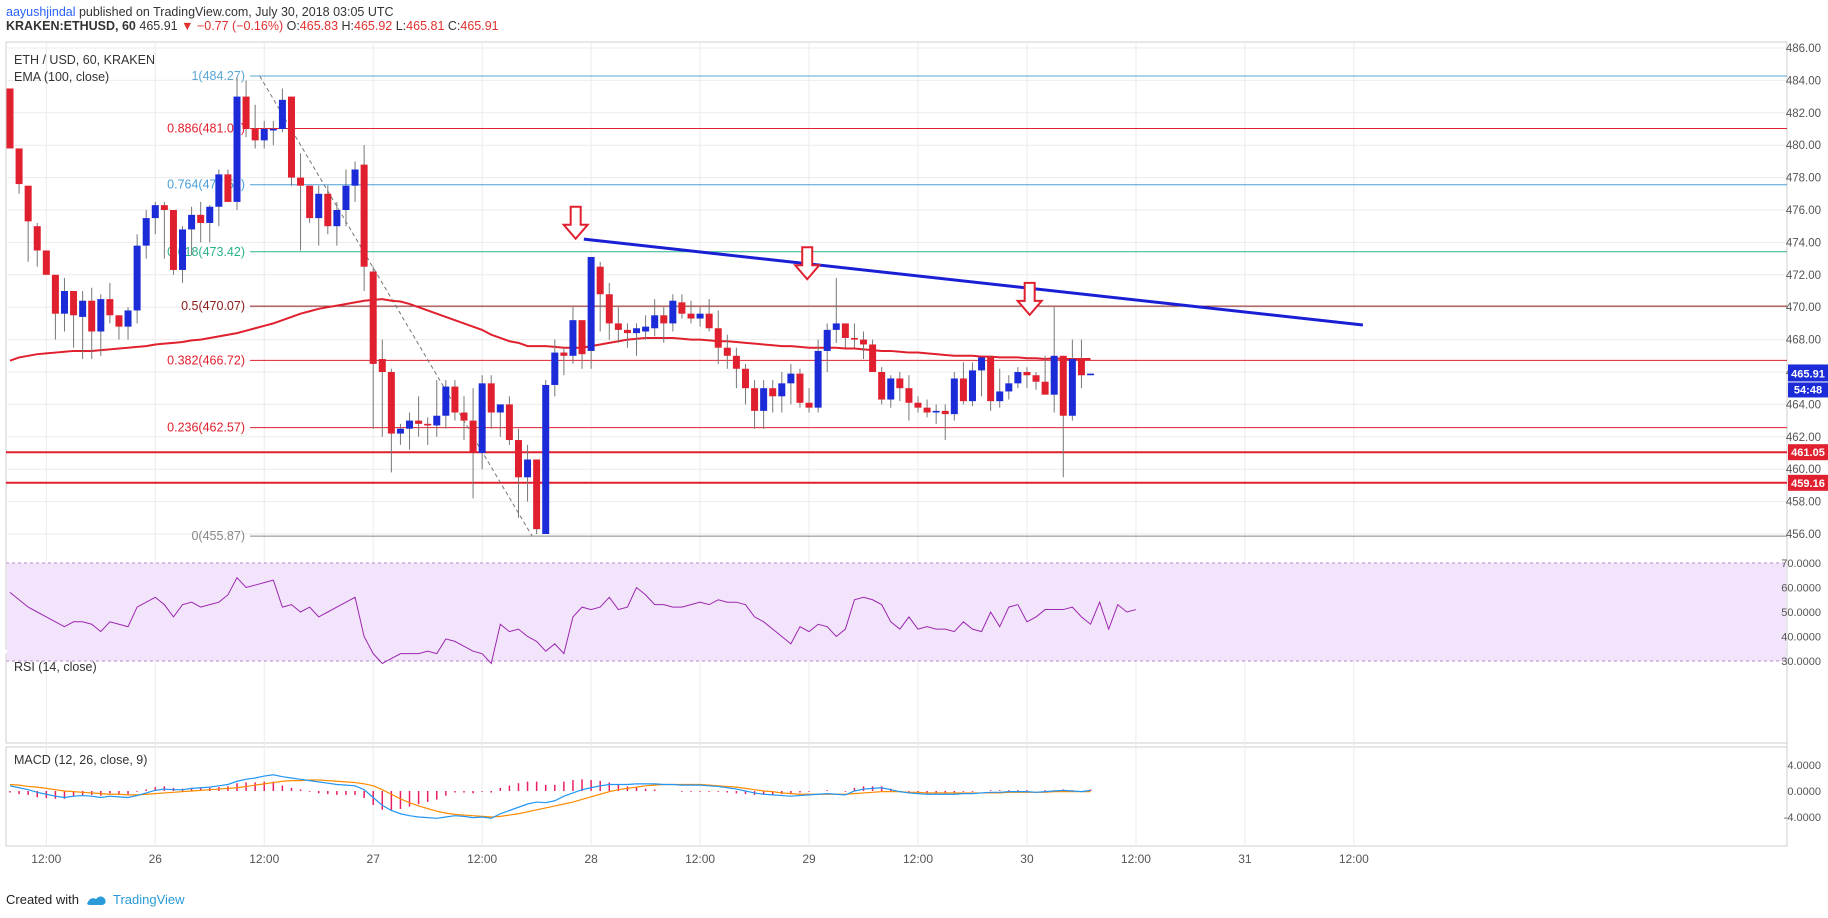 The height and width of the screenshot is (918, 1828). Describe the element at coordinates (1803, 438) in the screenshot. I see `y-tick-label: 462.00` at that location.